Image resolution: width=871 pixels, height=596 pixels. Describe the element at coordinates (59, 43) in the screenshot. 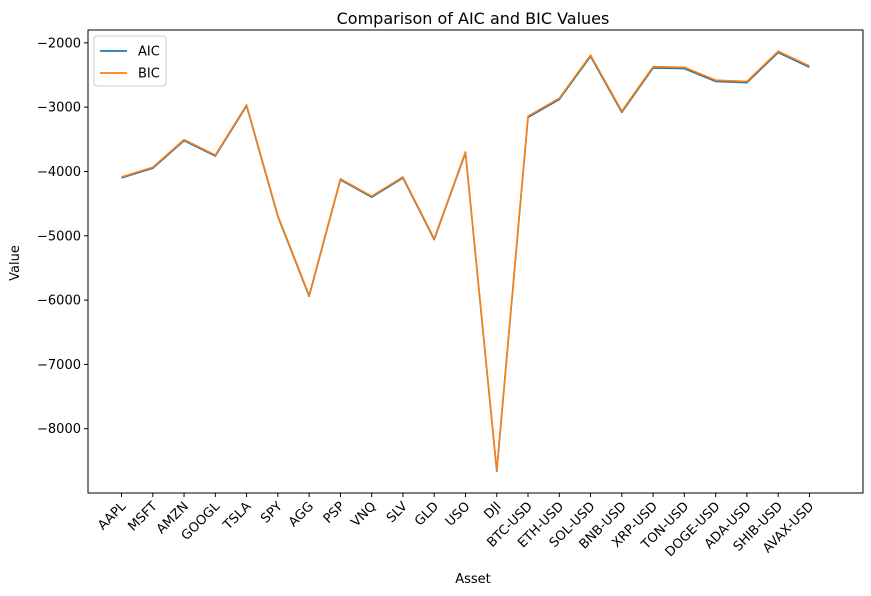

I see `y-tick-label: −2000` at that location.